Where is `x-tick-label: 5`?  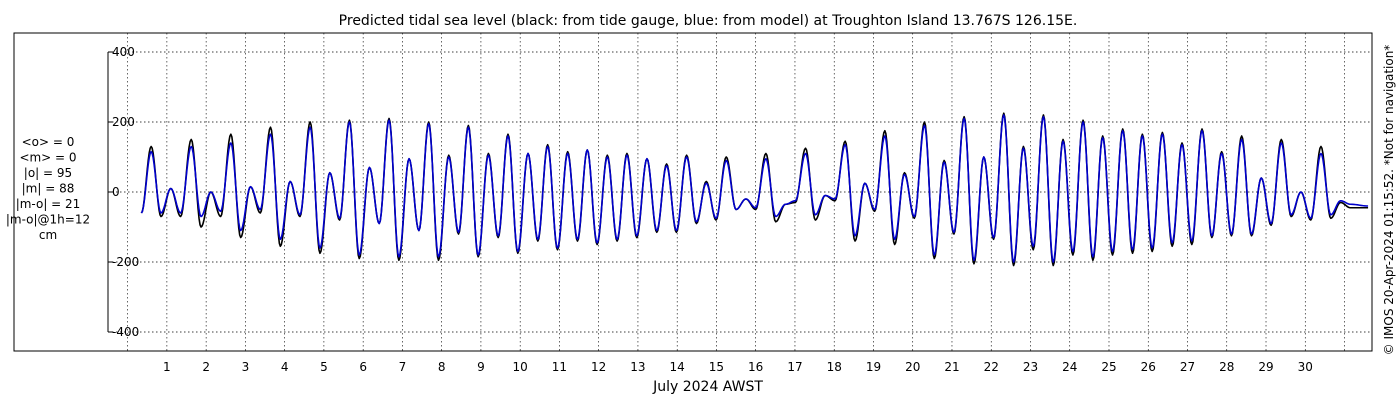 x-tick-label: 5 is located at coordinates (324, 367).